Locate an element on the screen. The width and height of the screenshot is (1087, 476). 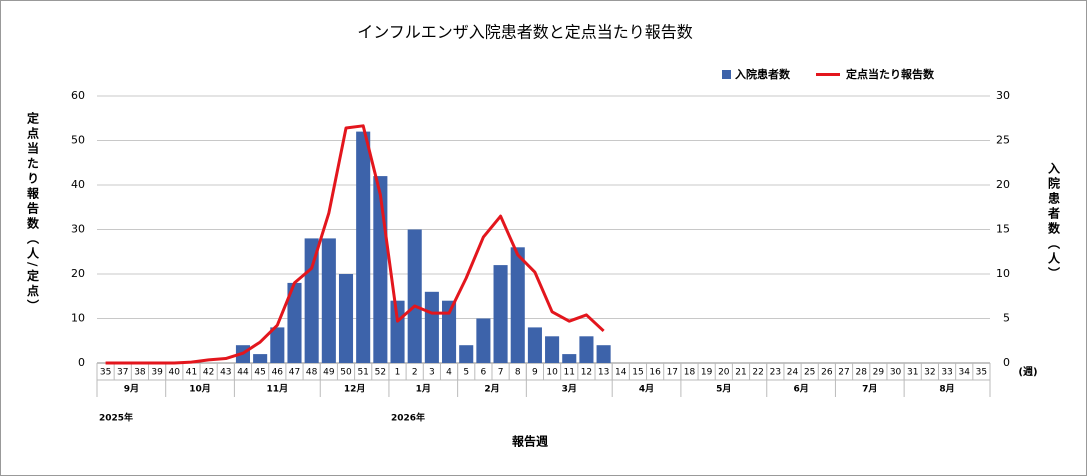
x-tick-label: 15 is located at coordinates (637, 373).